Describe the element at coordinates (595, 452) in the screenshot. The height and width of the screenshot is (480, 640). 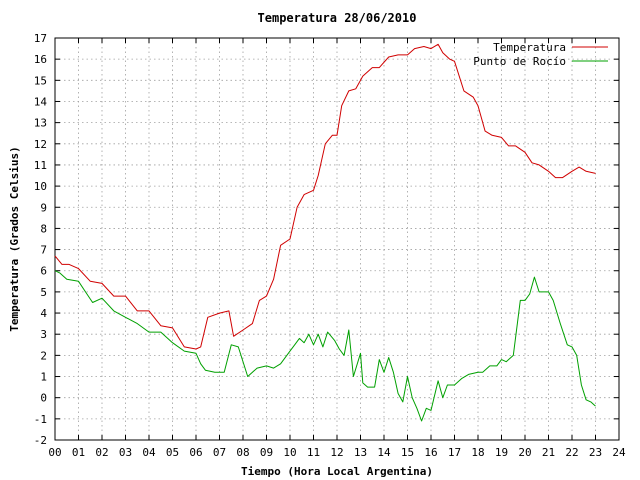
I see `x-tick-label: 23` at that location.